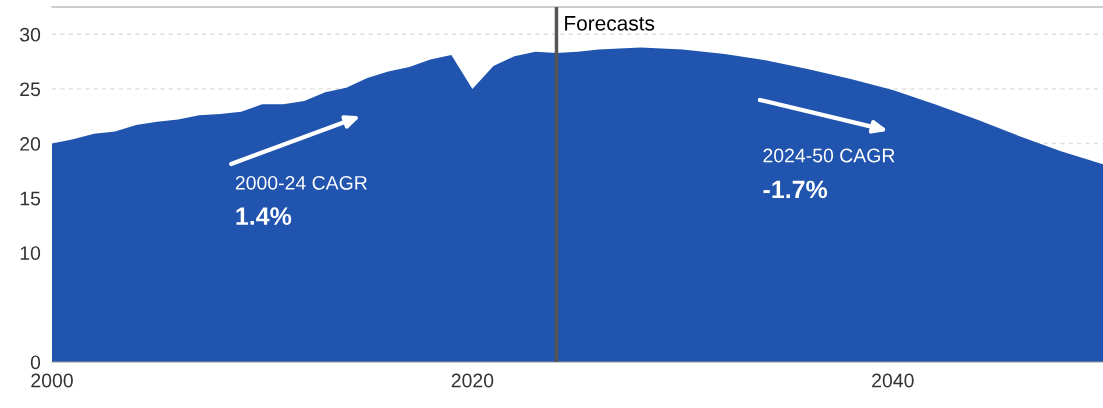 The width and height of the screenshot is (1103, 408). What do you see at coordinates (30, 253) in the screenshot?
I see `y-tick-label: 10` at bounding box center [30, 253].